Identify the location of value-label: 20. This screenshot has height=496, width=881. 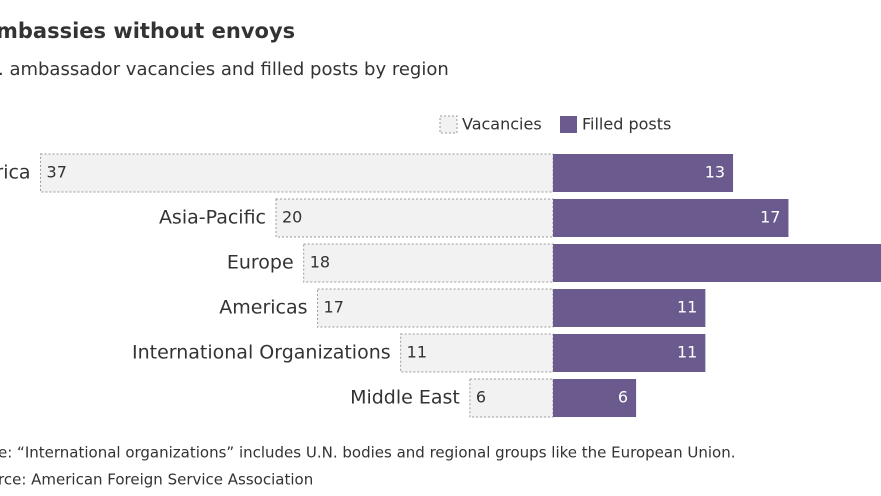
(292, 217).